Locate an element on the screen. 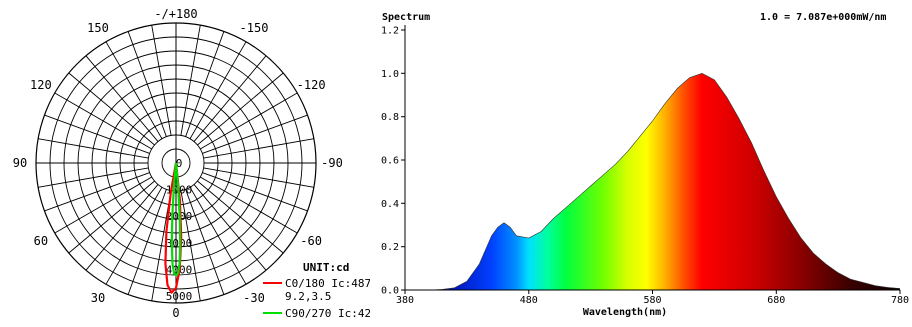 The image size is (912, 327). y-tick-label: 0.2 is located at coordinates (390, 247).